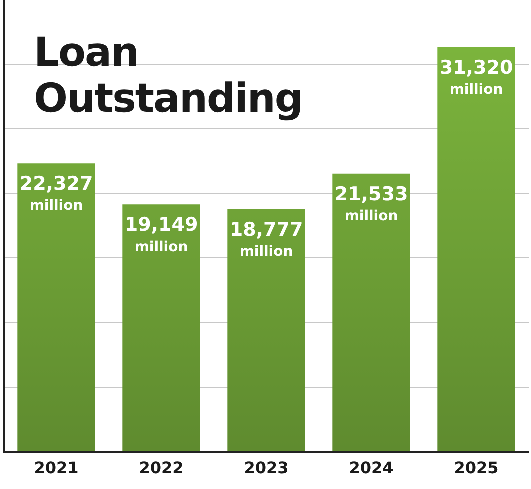  What do you see at coordinates (161, 235) in the screenshot?
I see `data-label: 19,149 million` at bounding box center [161, 235].